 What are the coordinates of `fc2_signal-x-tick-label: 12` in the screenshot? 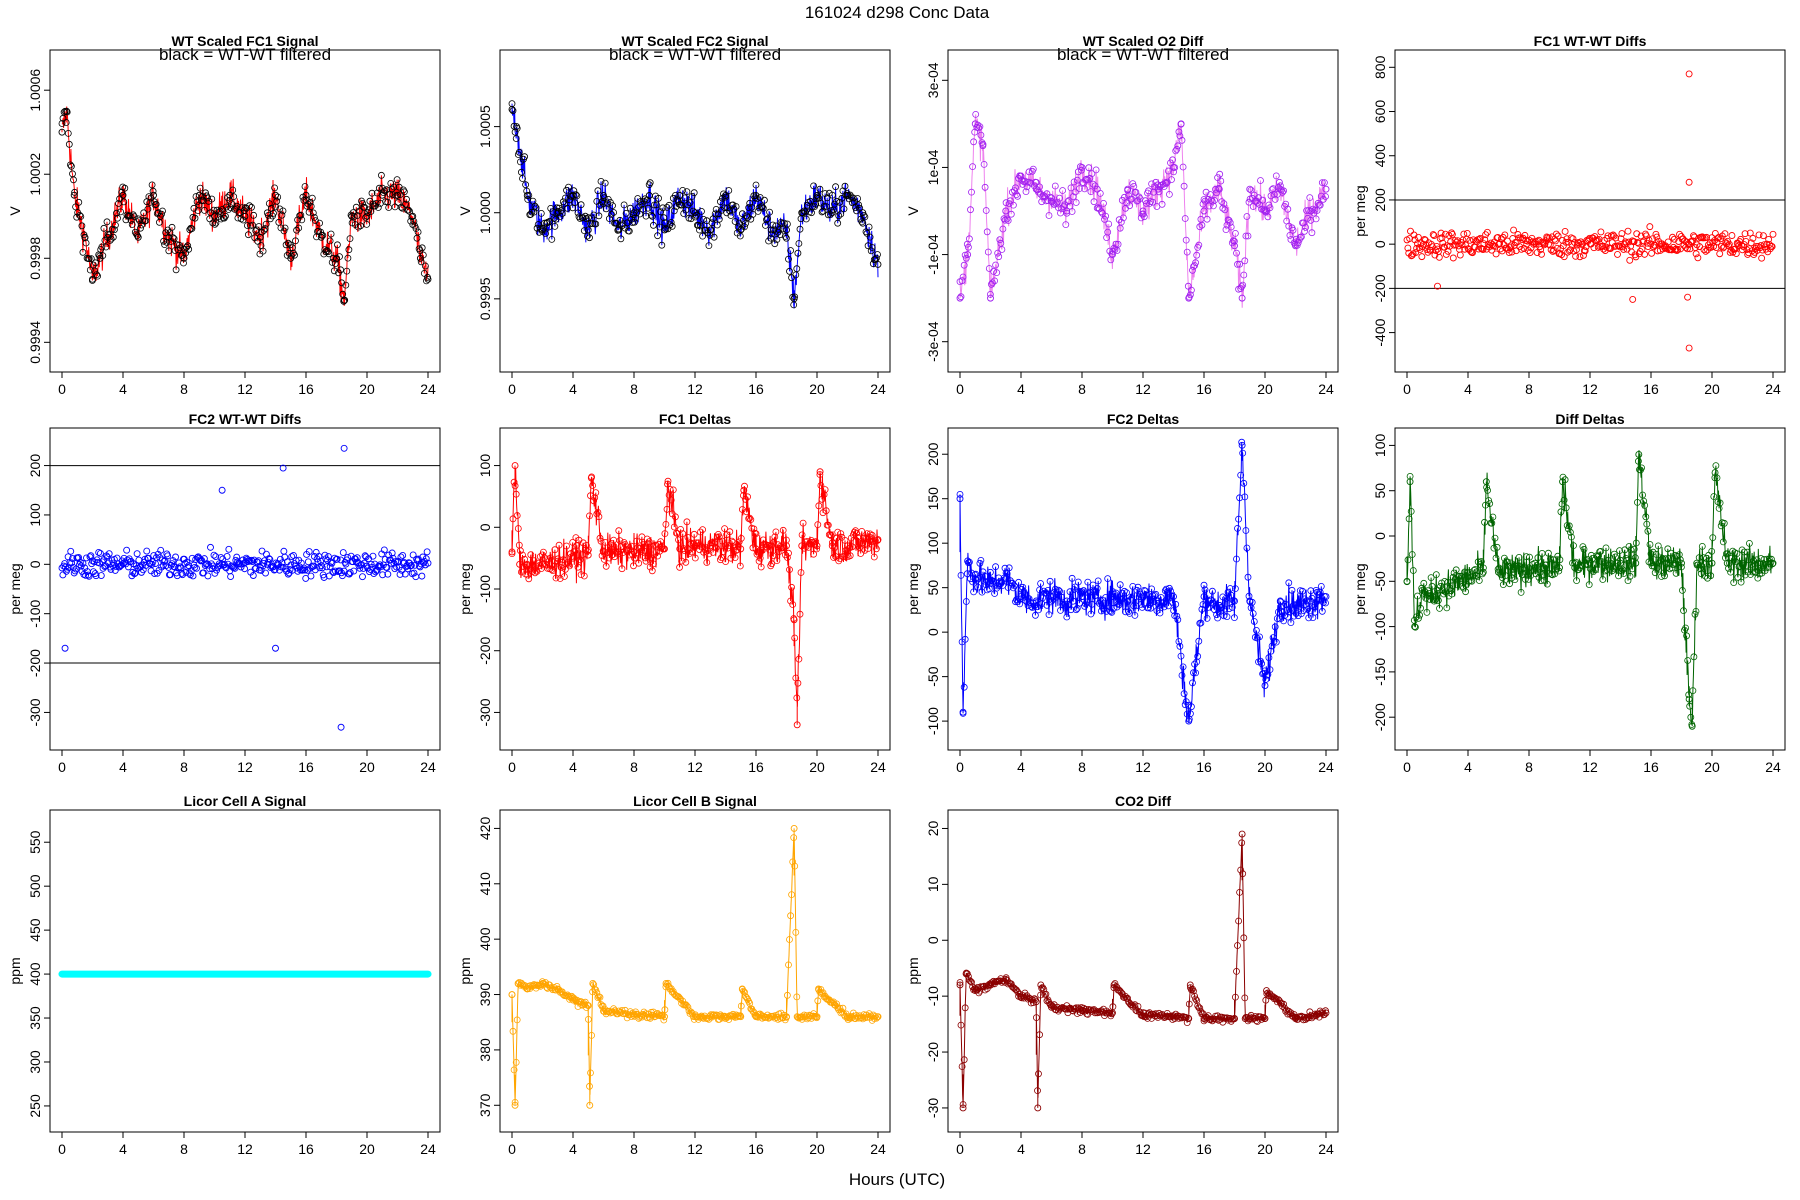 It's located at (695, 389).